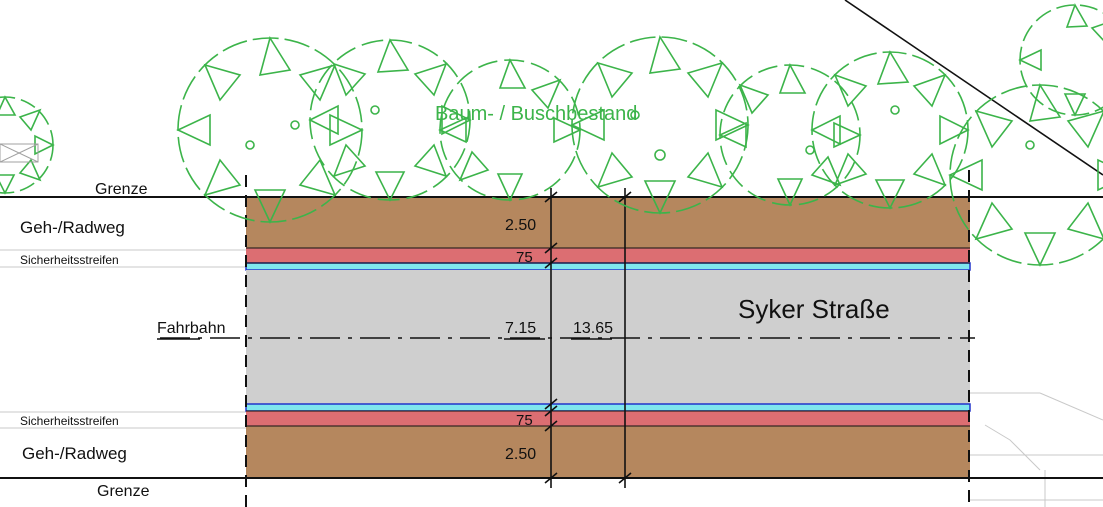 This screenshot has height=507, width=1103. Describe the element at coordinates (608, 452) in the screenshot. I see `footway-bottom` at that location.